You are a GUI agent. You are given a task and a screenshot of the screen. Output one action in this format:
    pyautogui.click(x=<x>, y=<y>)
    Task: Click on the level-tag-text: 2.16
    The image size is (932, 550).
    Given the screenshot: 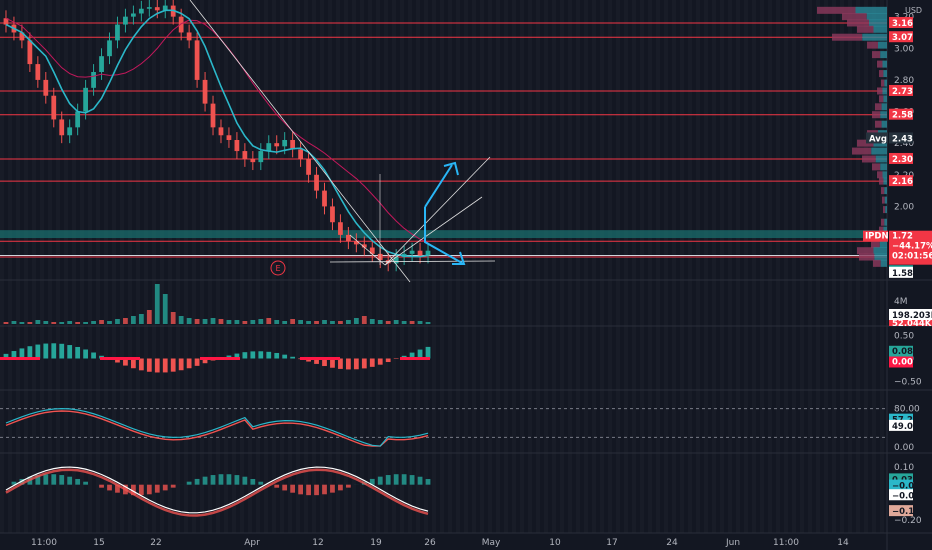 What is the action you would take?
    pyautogui.click(x=902, y=182)
    